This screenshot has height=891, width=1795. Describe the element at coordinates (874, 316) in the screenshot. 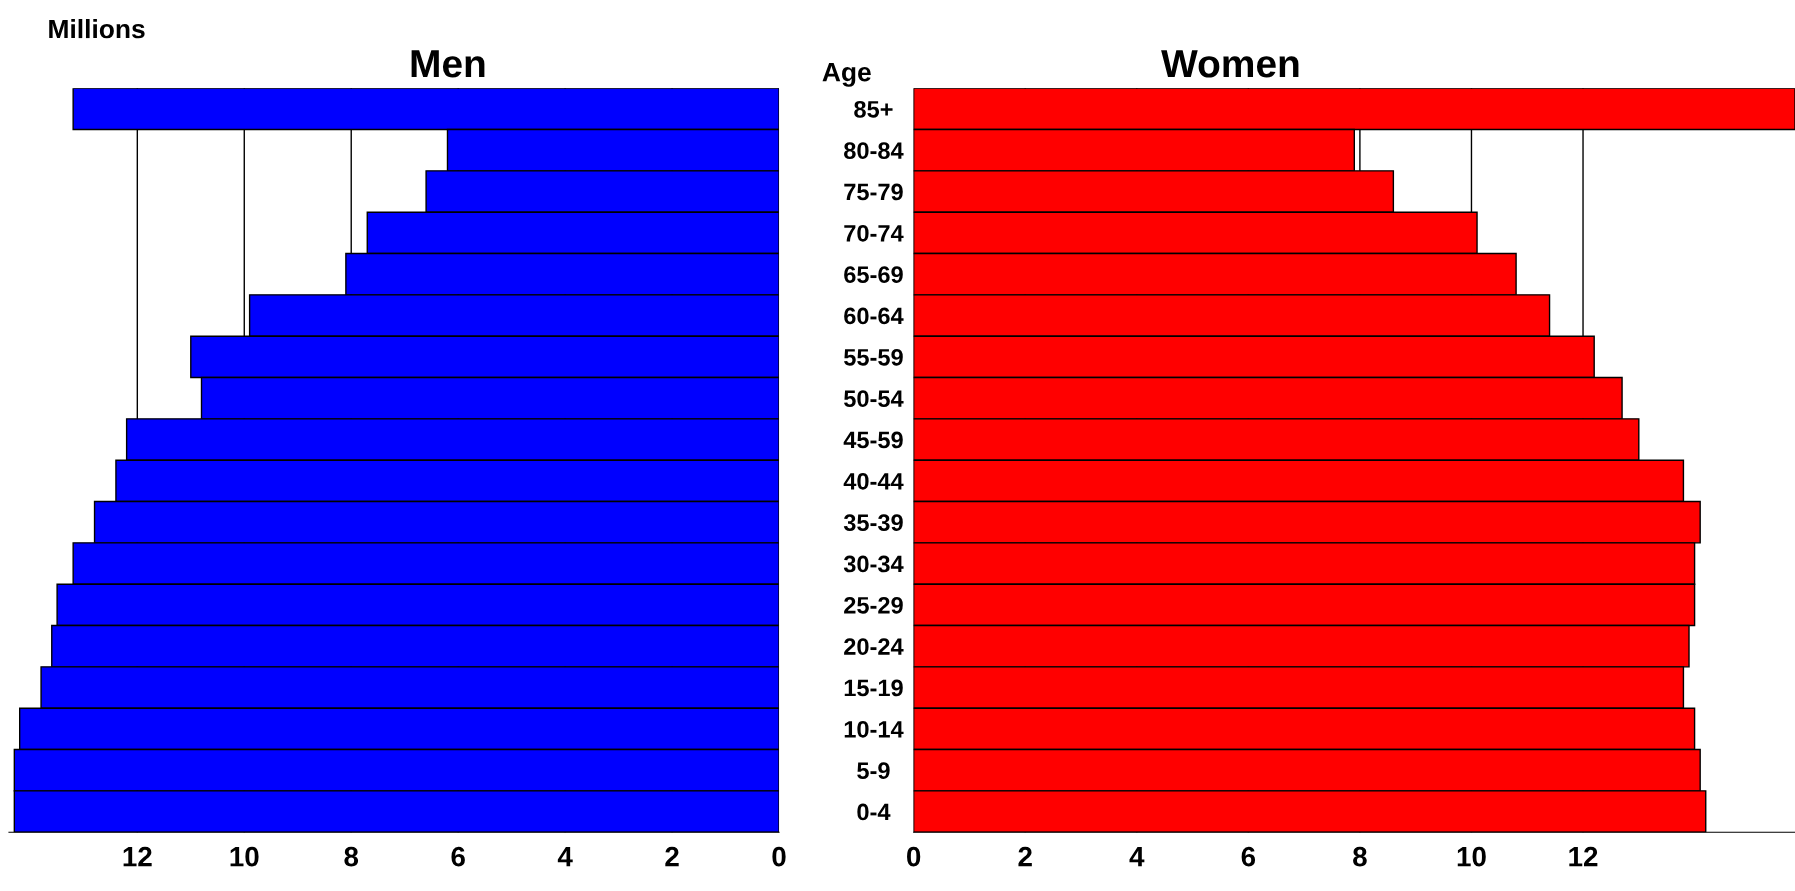

I see `y-tick-label: 60-64` at that location.